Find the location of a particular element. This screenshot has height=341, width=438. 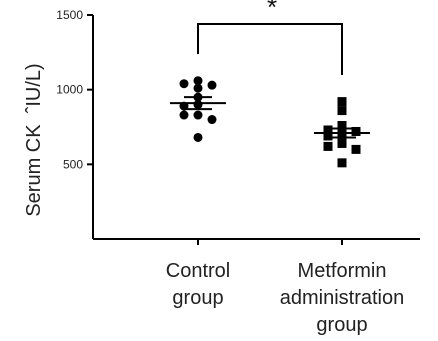

data-points is located at coordinates (270, 122).